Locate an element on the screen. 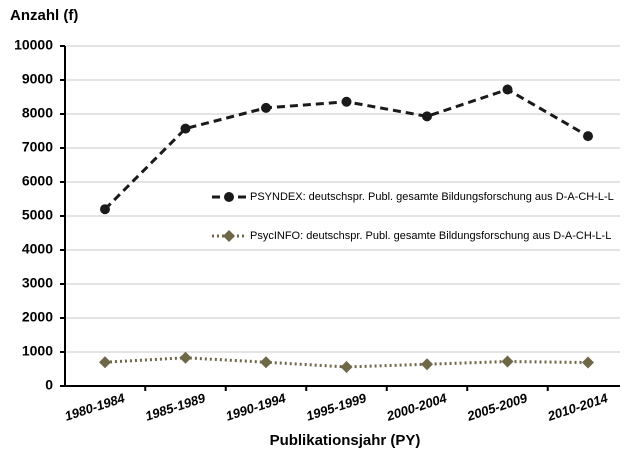  y-tick-label: 1000 is located at coordinates (37, 351).